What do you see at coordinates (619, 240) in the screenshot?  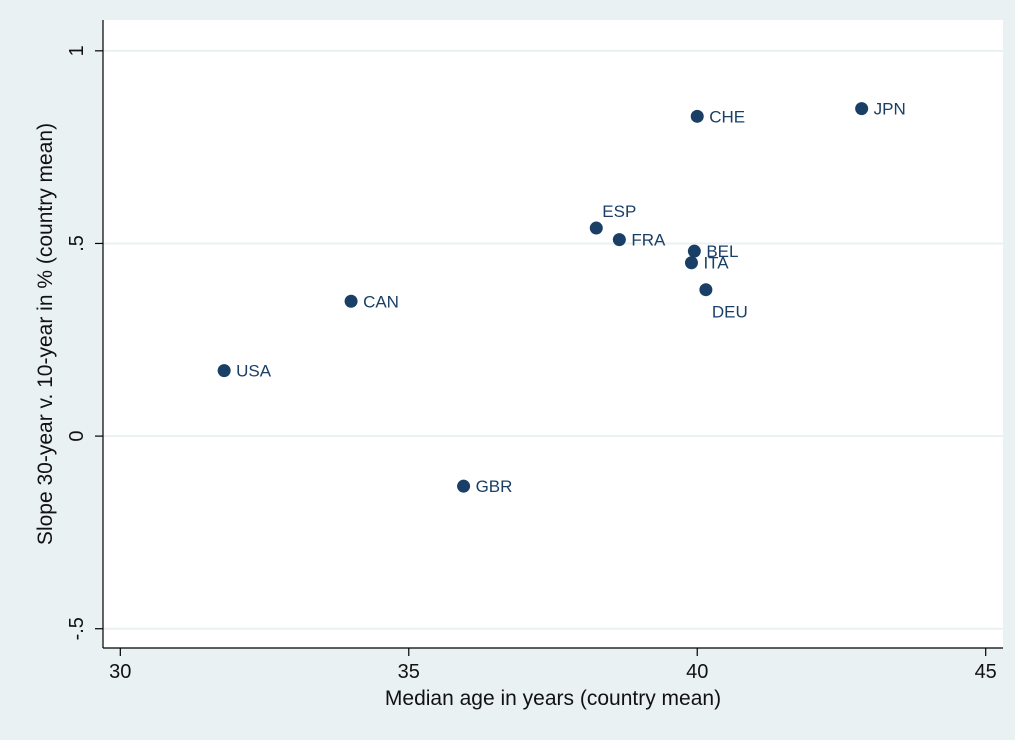 I see `data-point-fra` at bounding box center [619, 240].